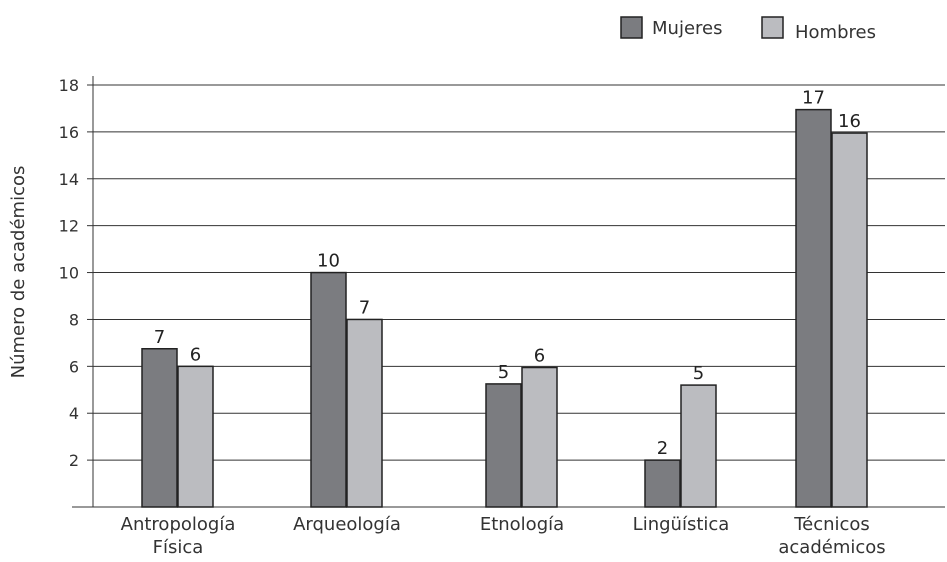  Describe the element at coordinates (69, 132) in the screenshot. I see `y-tick-label: 16` at that location.